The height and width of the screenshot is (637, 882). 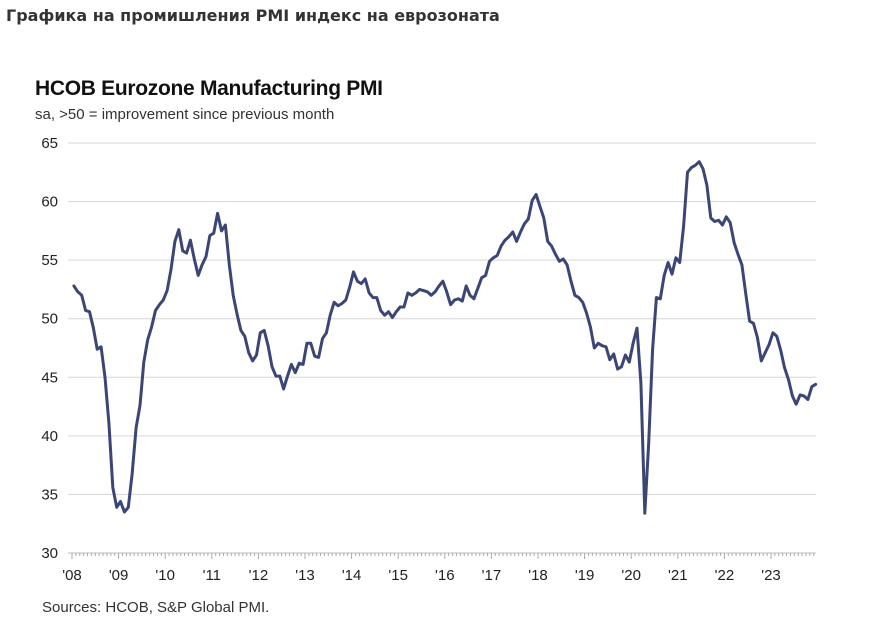 I want to click on y-tick-label: 65, so click(x=49, y=143).